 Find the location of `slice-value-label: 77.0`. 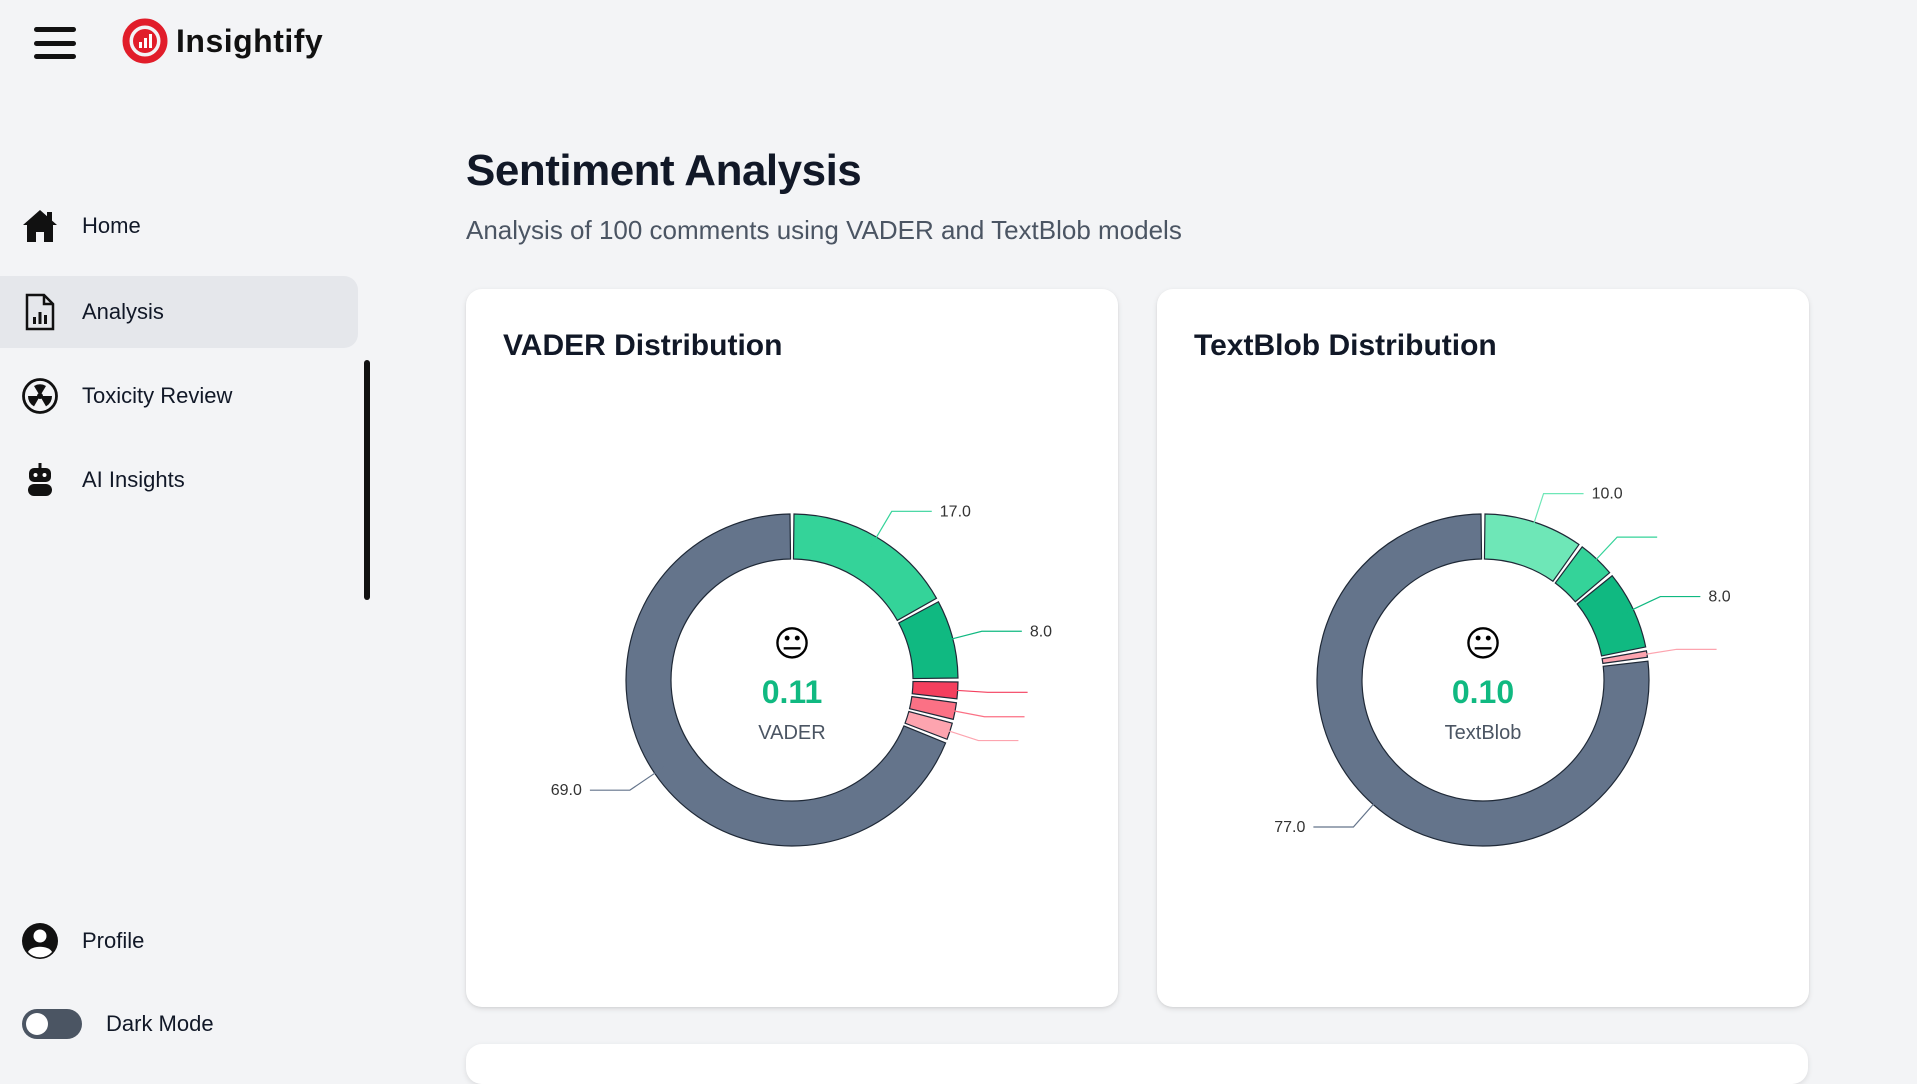

slice-value-label: 77.0 is located at coordinates (1289, 827).